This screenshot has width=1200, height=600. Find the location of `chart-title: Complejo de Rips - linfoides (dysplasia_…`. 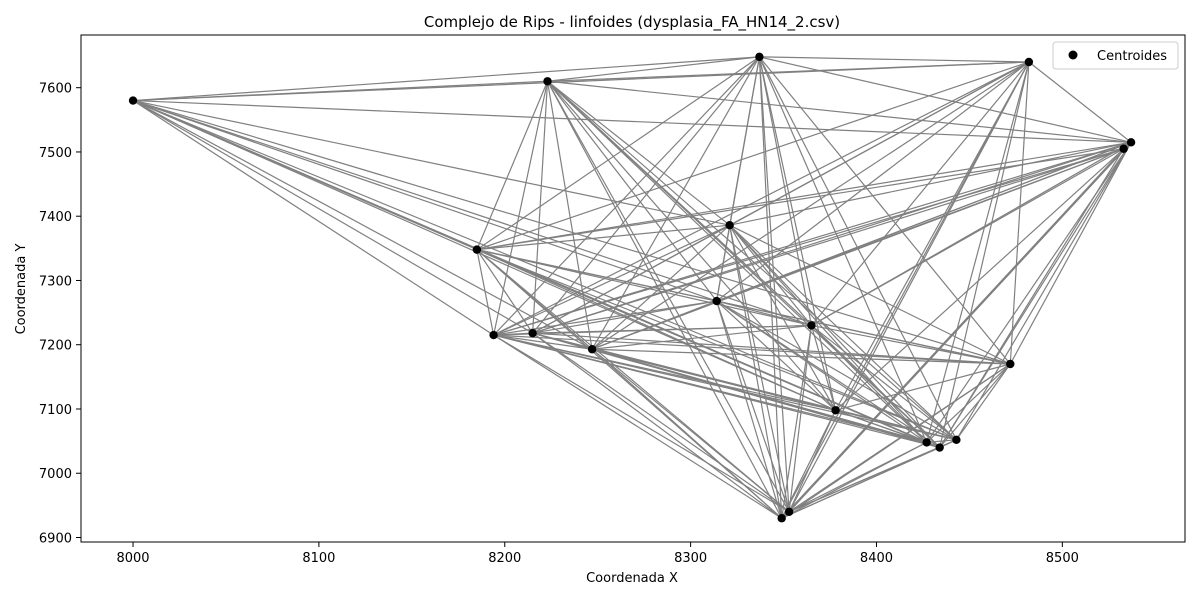

chart-title: Complejo de Rips - linfoides (dysplasia_… is located at coordinates (632, 22).